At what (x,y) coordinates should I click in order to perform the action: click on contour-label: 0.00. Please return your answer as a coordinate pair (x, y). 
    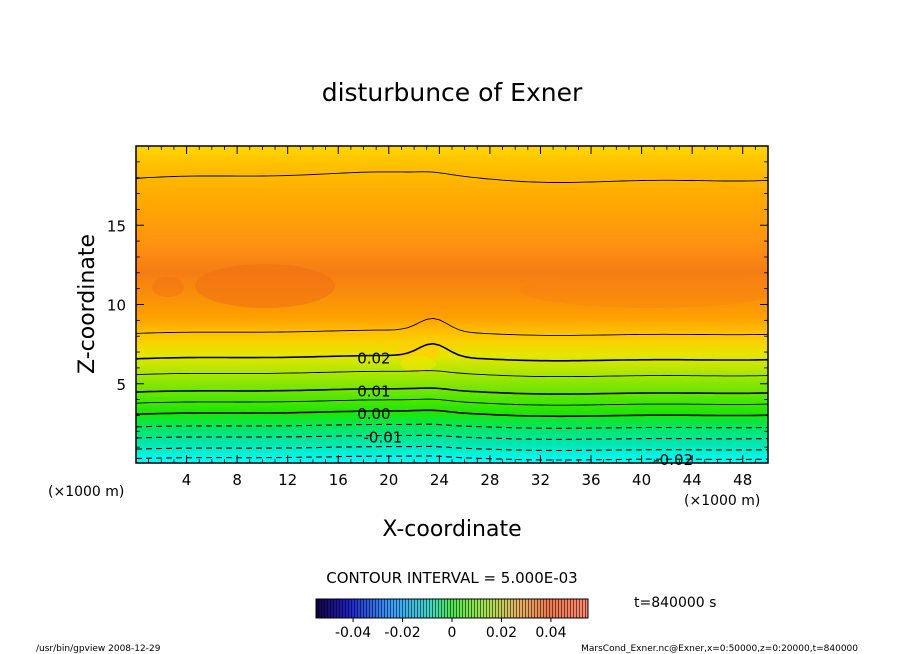
    Looking at the image, I should click on (373, 414).